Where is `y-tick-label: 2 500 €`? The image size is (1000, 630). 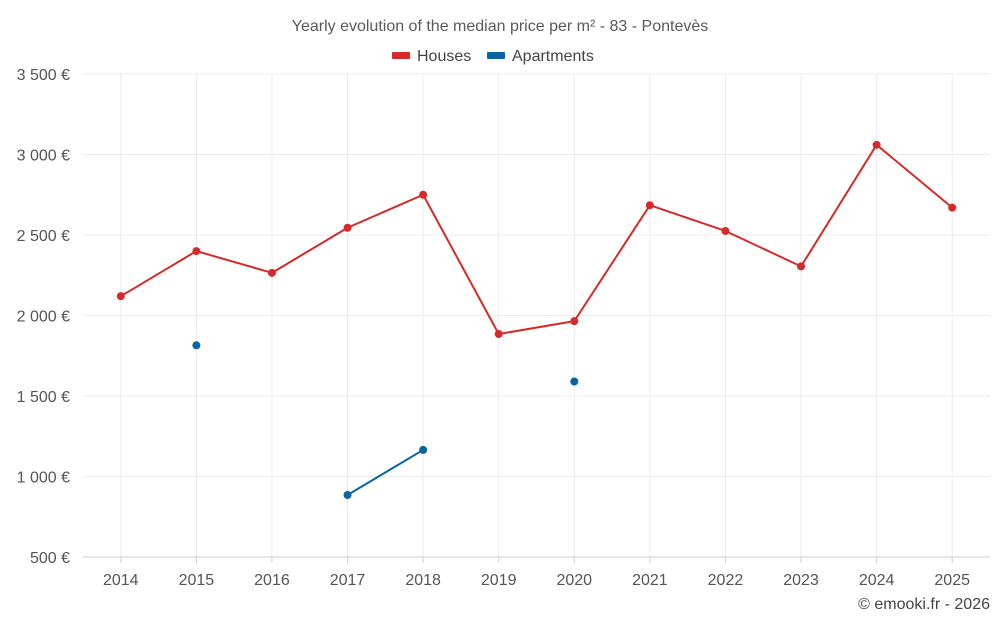
y-tick-label: 2 500 € is located at coordinates (43, 236).